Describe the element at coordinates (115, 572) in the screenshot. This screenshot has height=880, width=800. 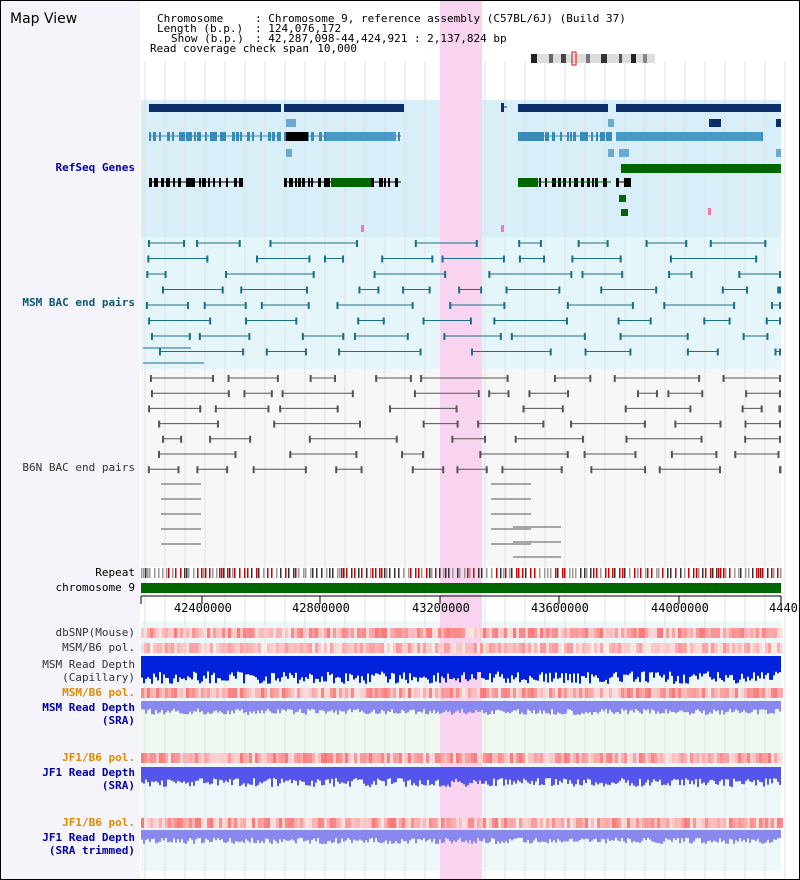
I see `track-label-repeat: Repeat` at that location.